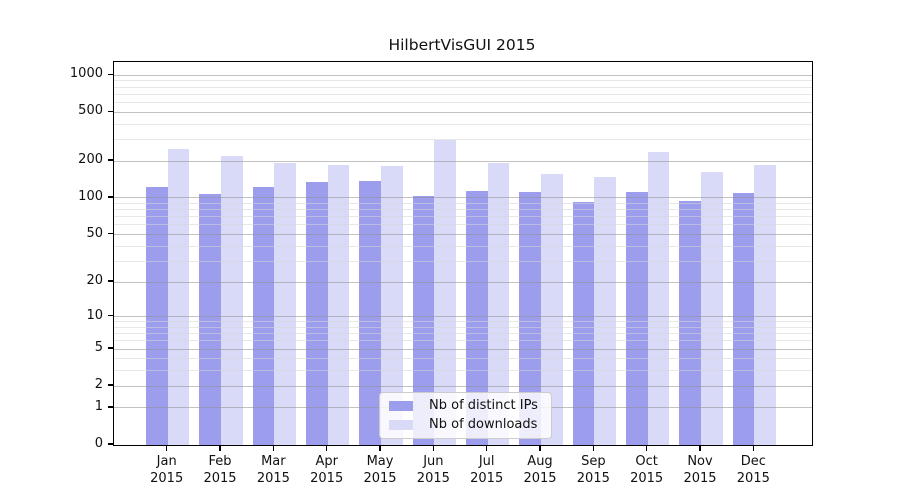 This screenshot has height=500, width=900. Describe the element at coordinates (178, 296) in the screenshot. I see `bar-downloads-jan` at that location.